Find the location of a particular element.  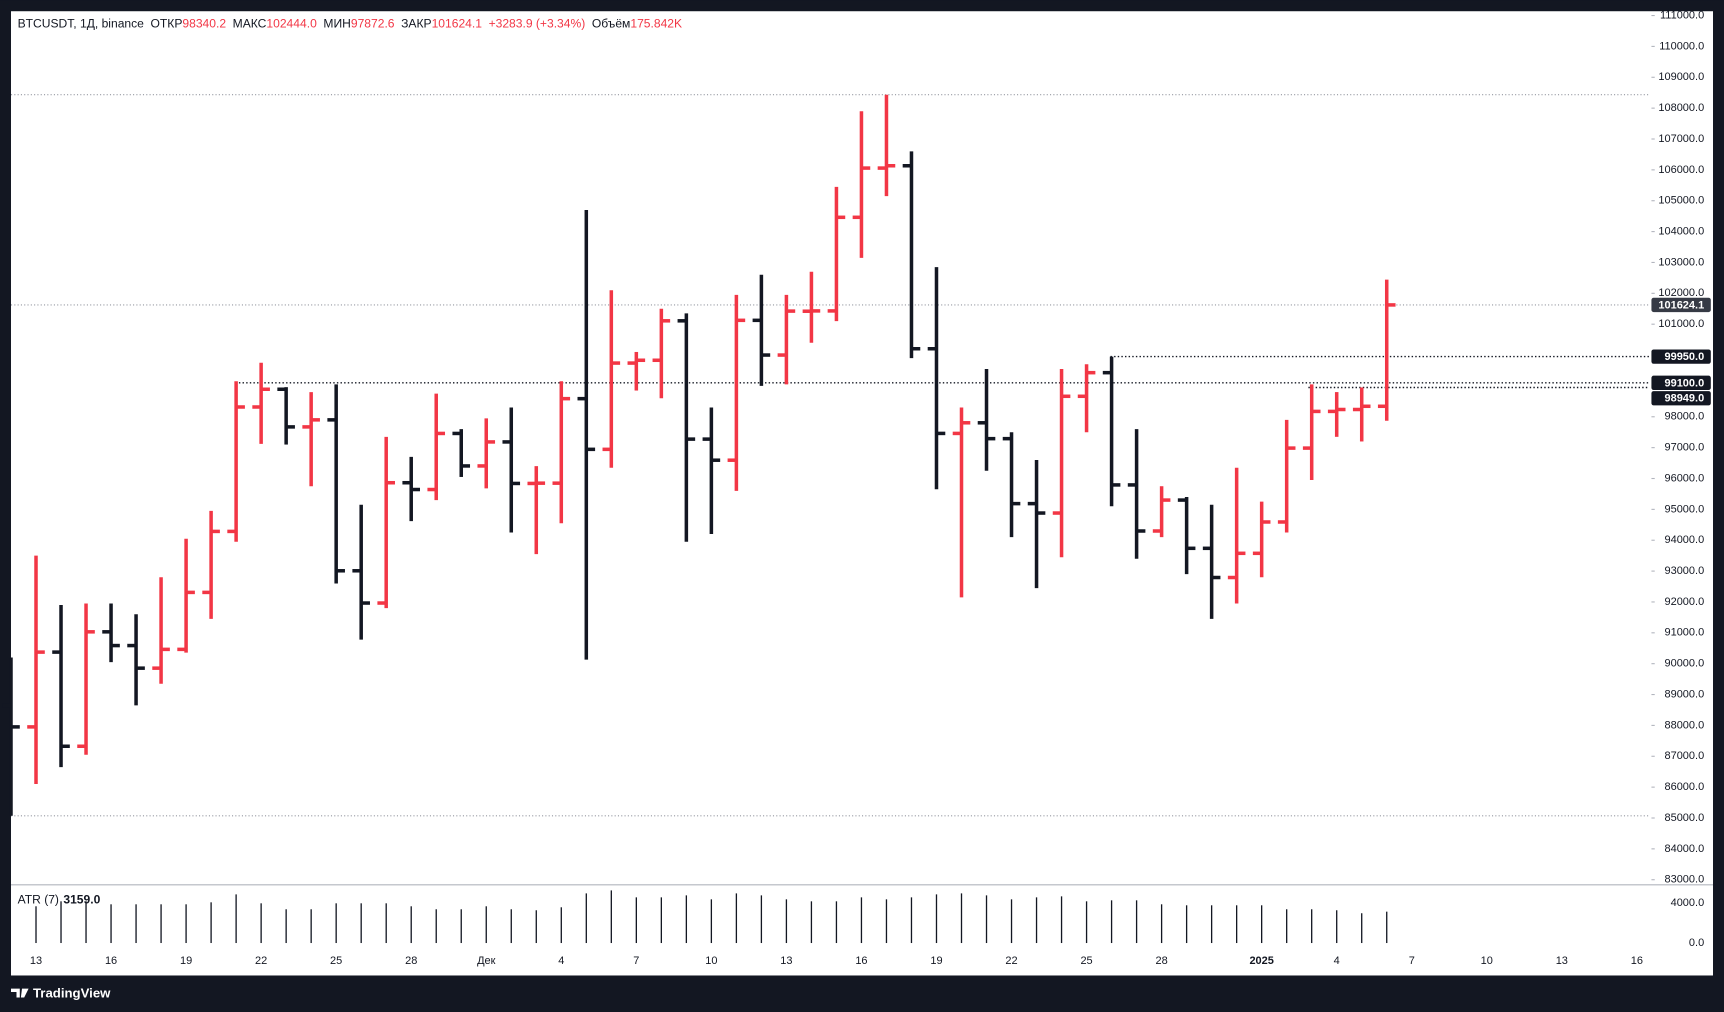

y-tick-label: 110000.0 is located at coordinates (1681, 46).